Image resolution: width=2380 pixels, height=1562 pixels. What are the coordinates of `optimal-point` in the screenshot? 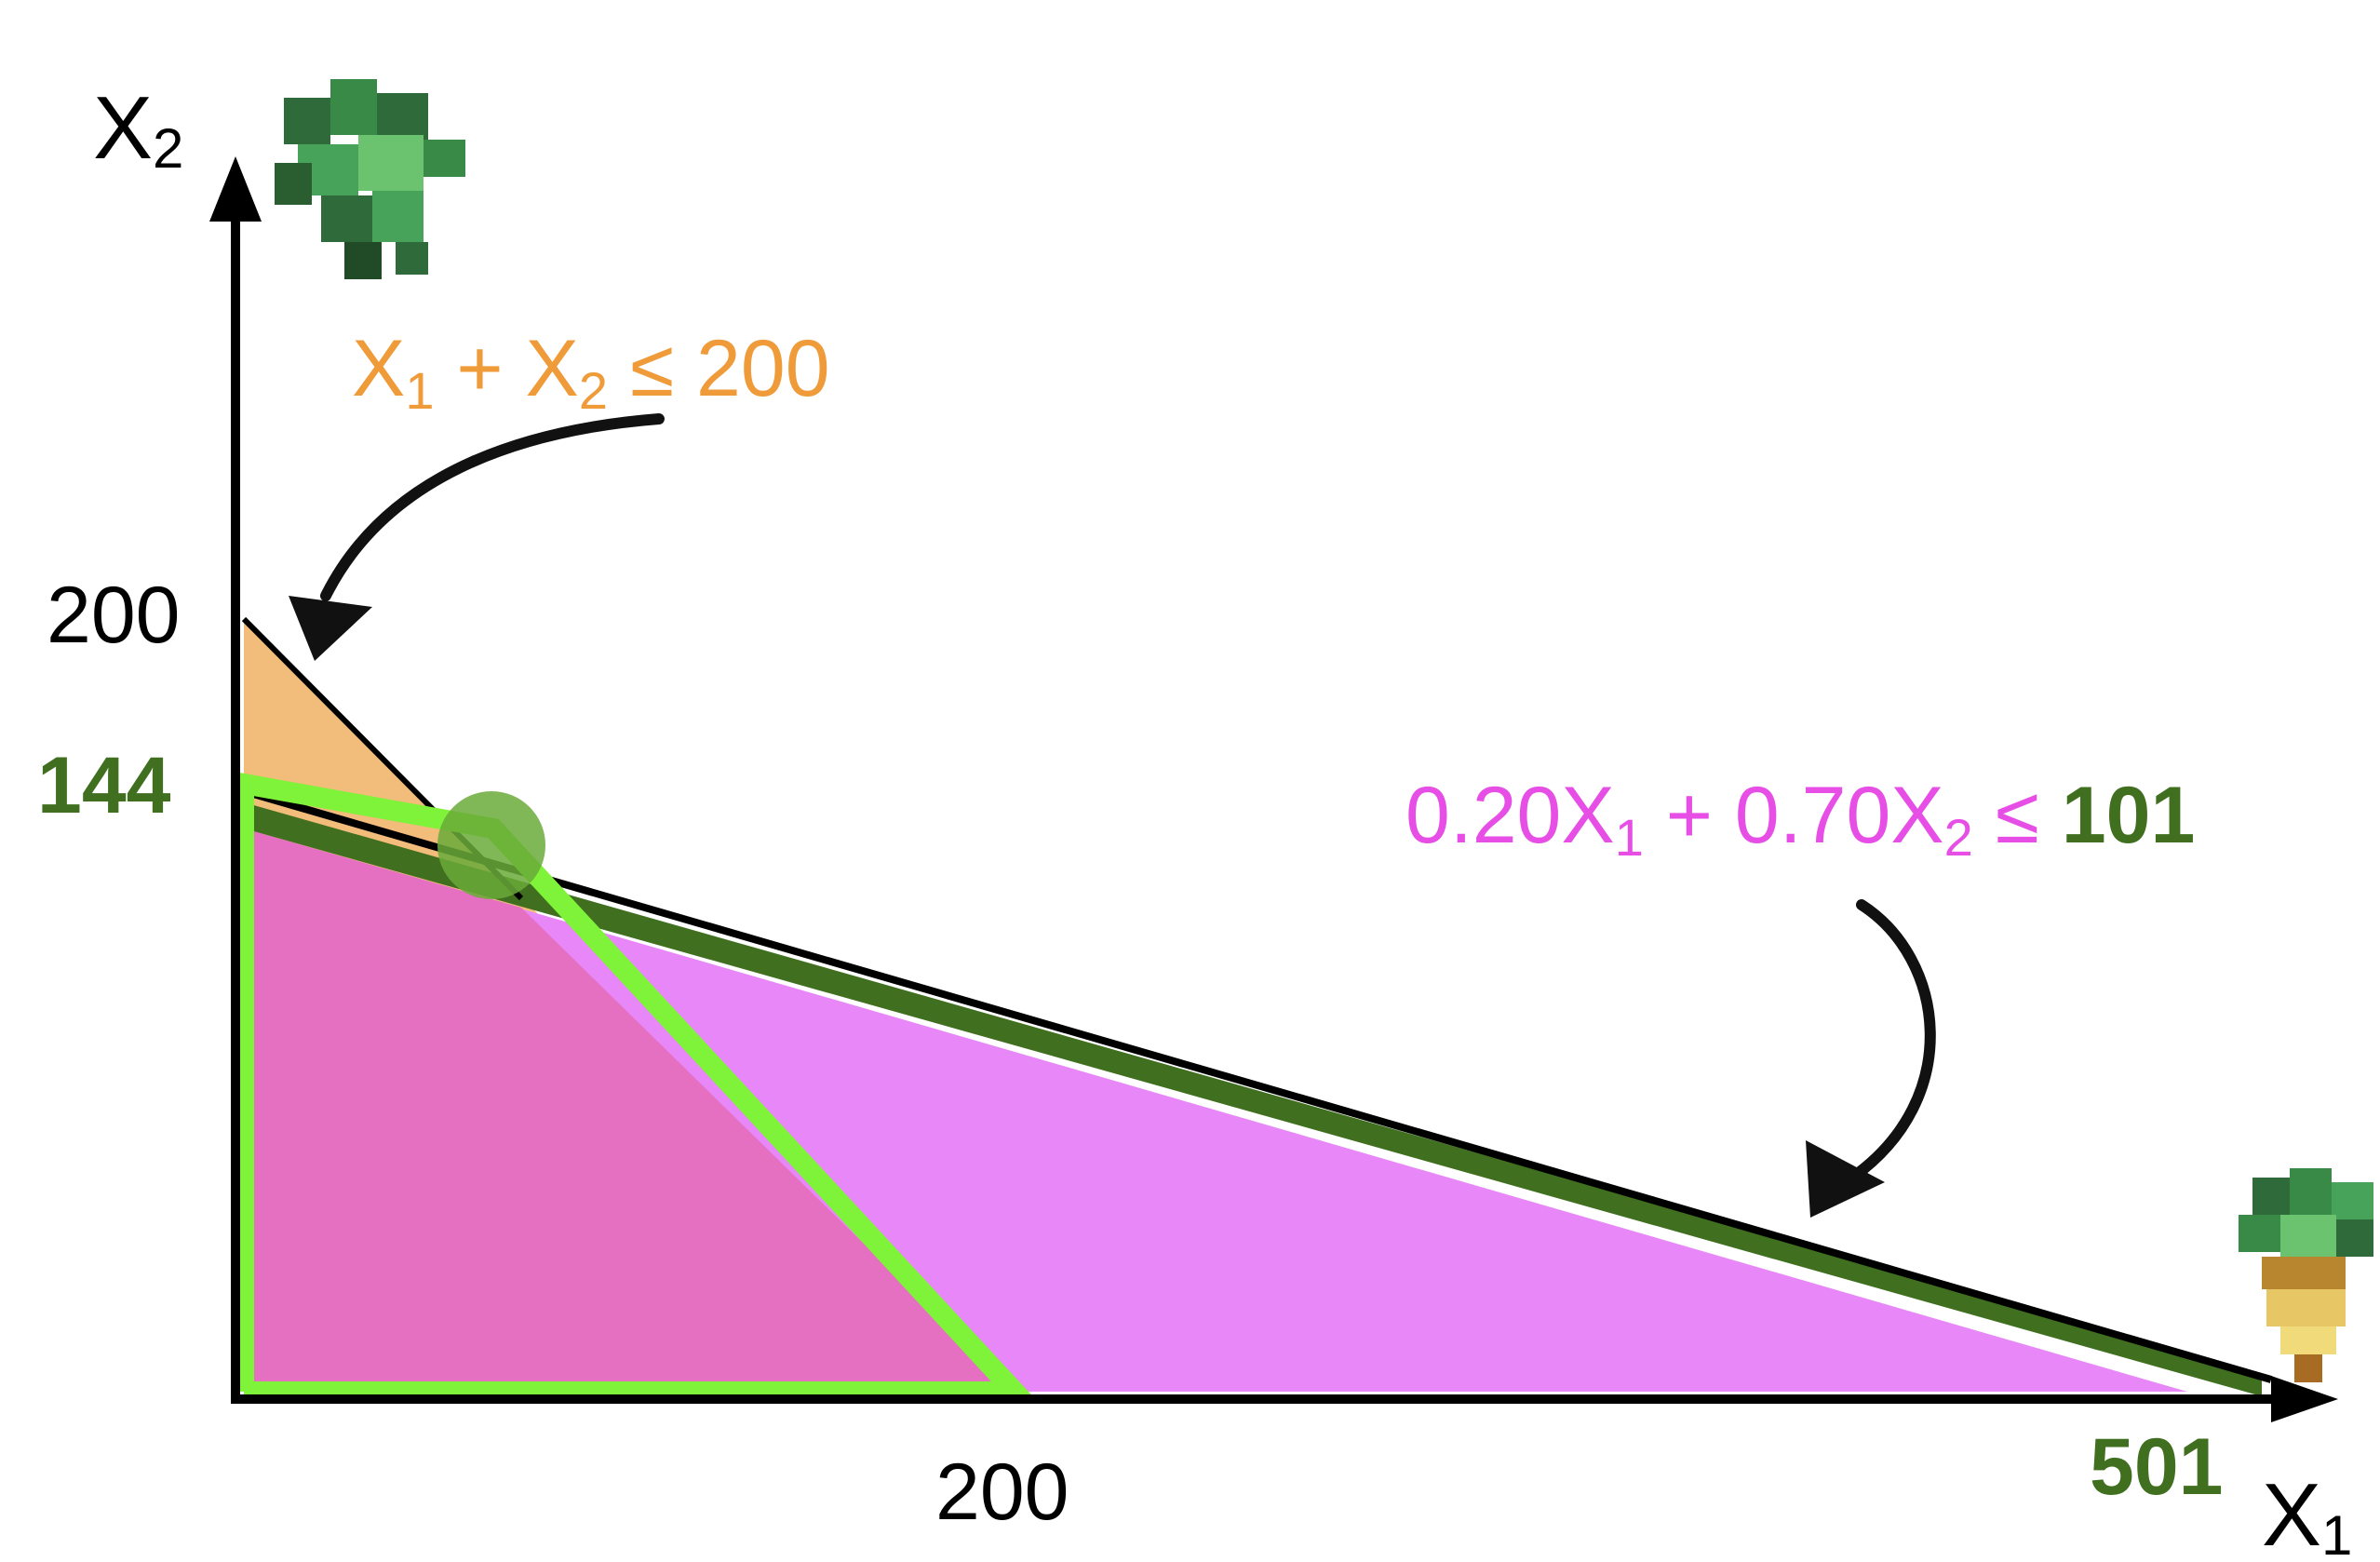 It's located at (491, 845).